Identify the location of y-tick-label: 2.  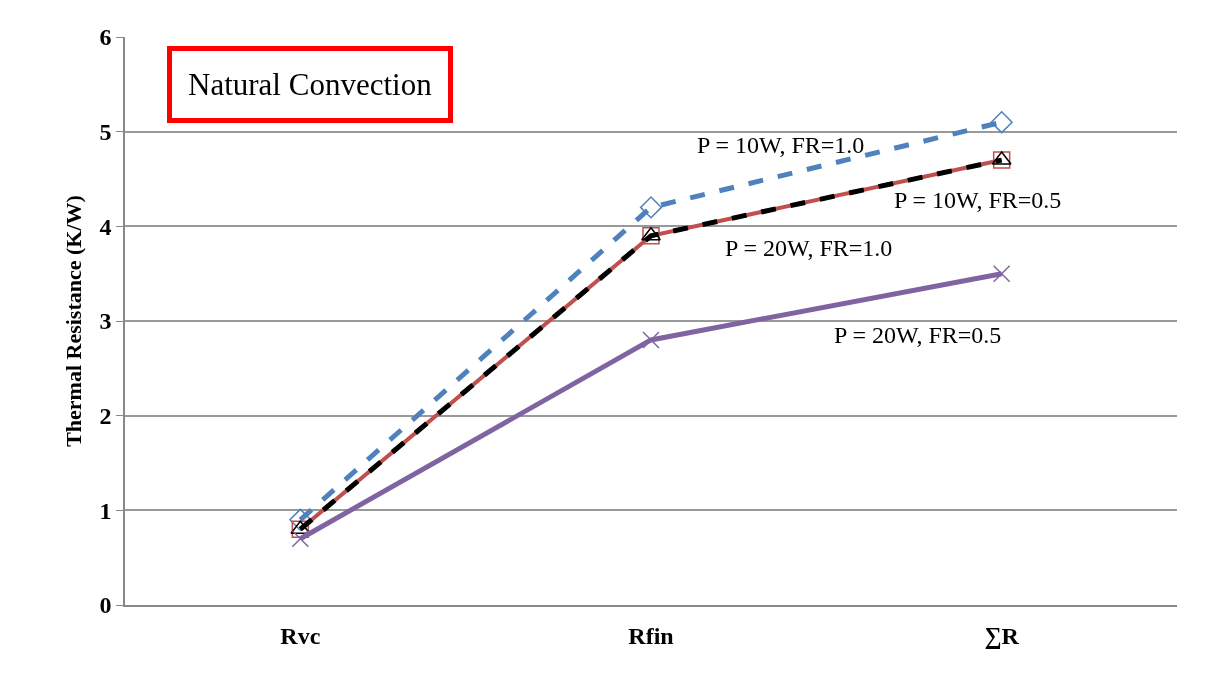
(105, 416).